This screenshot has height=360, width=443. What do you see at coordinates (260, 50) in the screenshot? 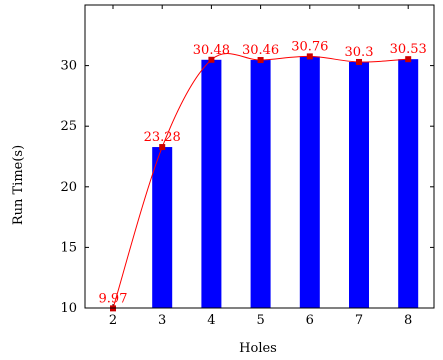
I see `data-label: 30.46` at bounding box center [260, 50].